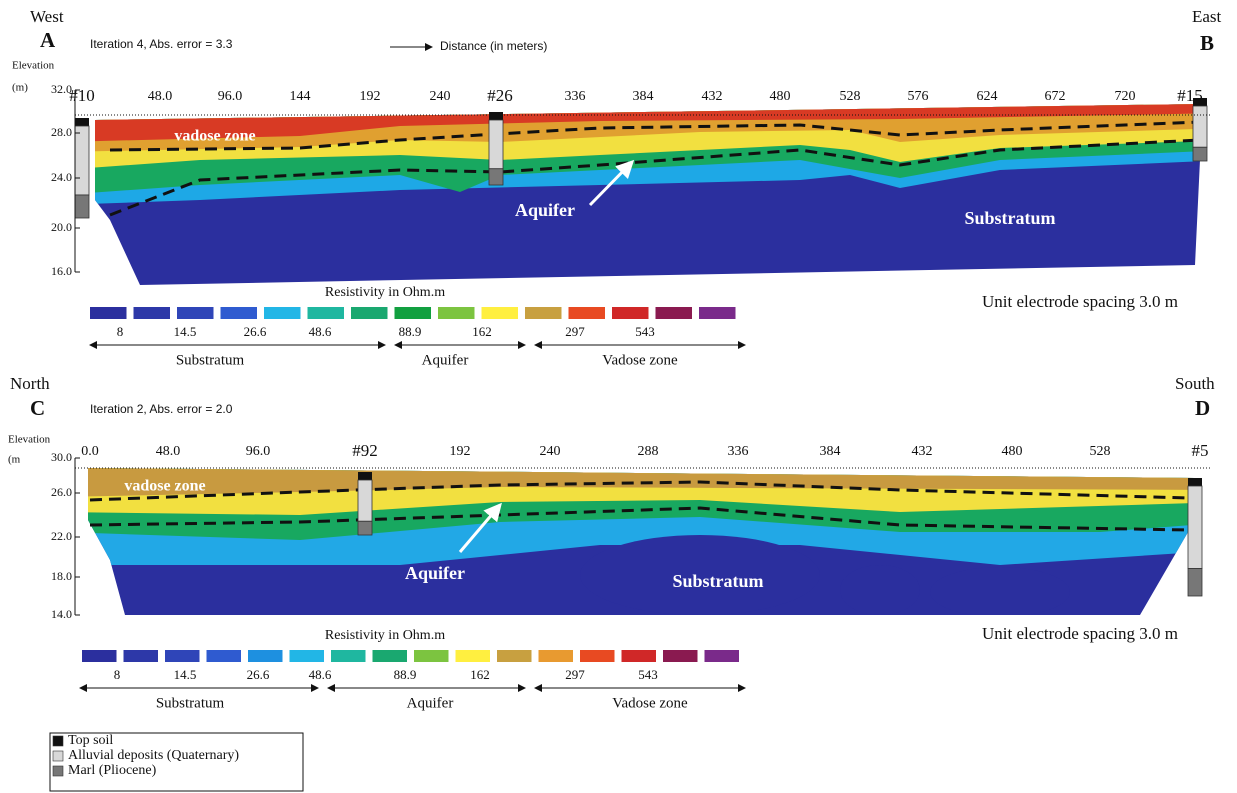  Describe the element at coordinates (575, 331) in the screenshot. I see `scale-value: 297` at that location.